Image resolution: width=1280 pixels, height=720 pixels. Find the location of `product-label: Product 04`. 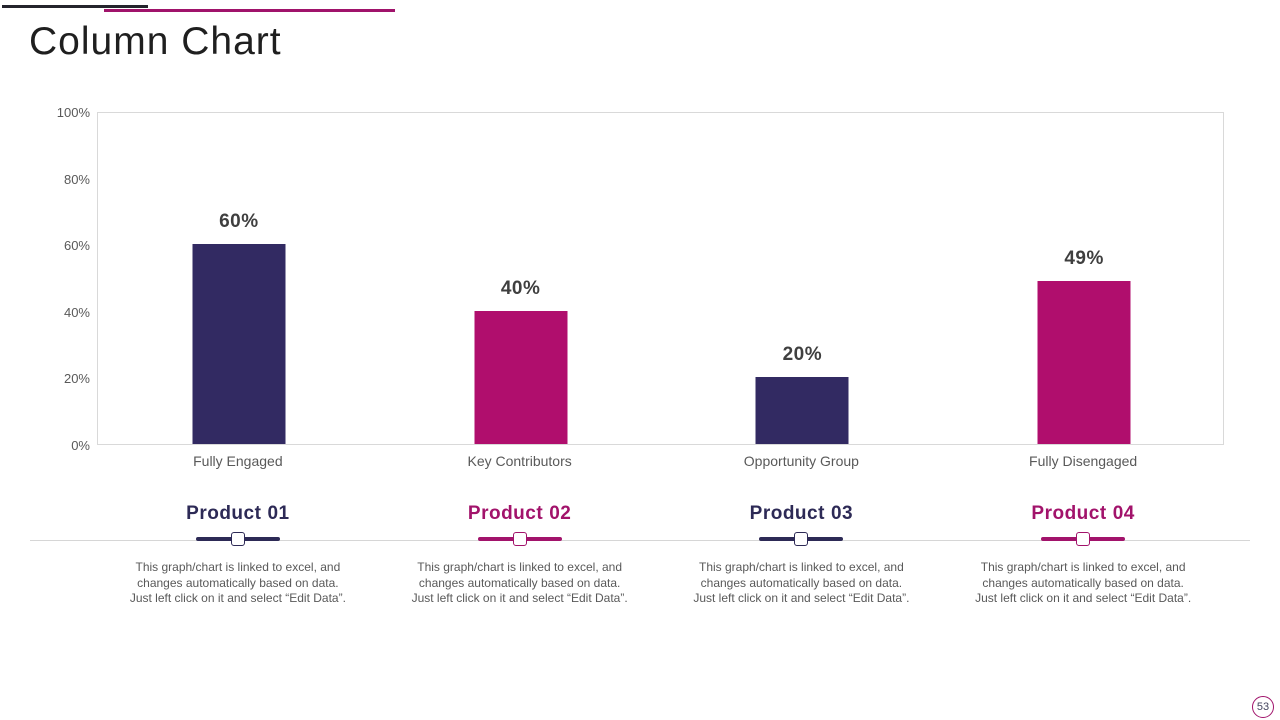

product-label: Product 04 is located at coordinates (1083, 514).